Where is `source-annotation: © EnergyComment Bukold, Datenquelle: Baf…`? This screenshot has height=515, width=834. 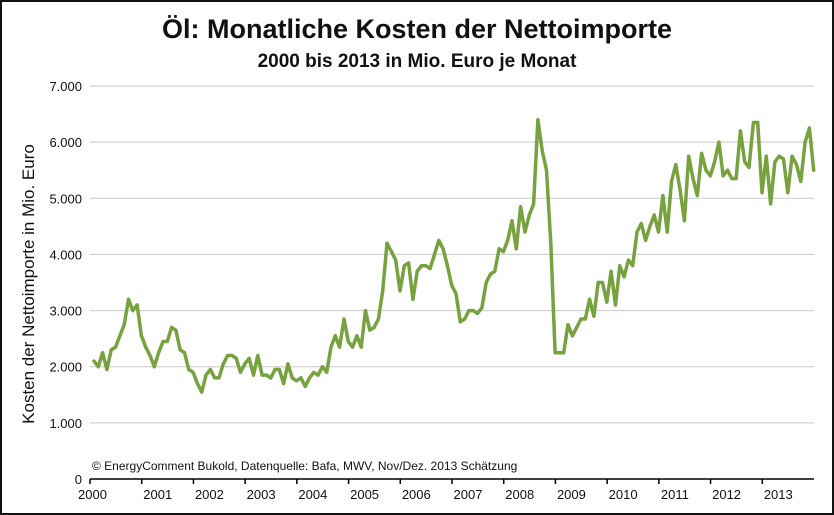
source-annotation: © EnergyComment Bukold, Datenquelle: Baf… is located at coordinates (304, 466).